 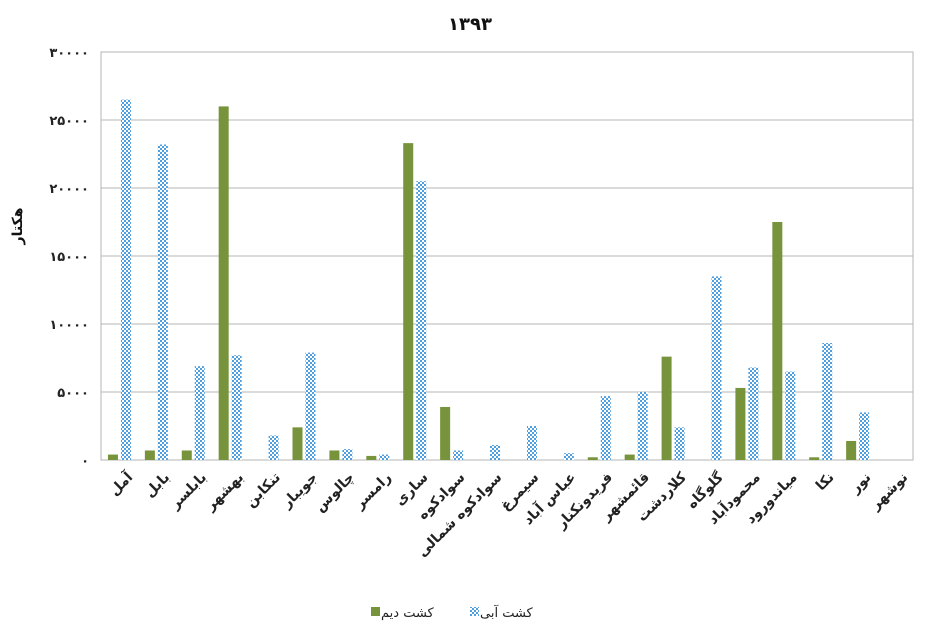 What do you see at coordinates (263, 490) in the screenshot?
I see `x-tick-label: تنکابن` at bounding box center [263, 490].